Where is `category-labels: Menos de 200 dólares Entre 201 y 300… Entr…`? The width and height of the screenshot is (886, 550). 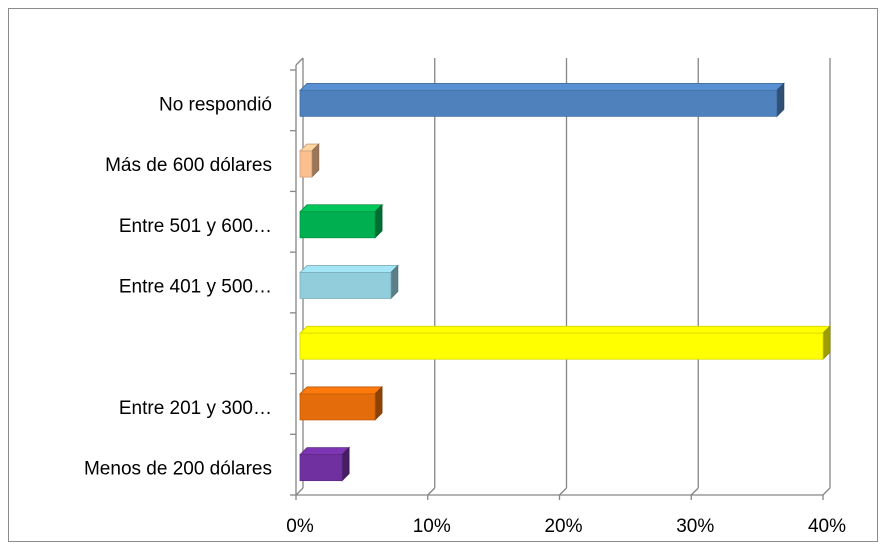 category-labels: Menos de 200 dólares Entre 201 y 300… Entr… is located at coordinates (178, 286).